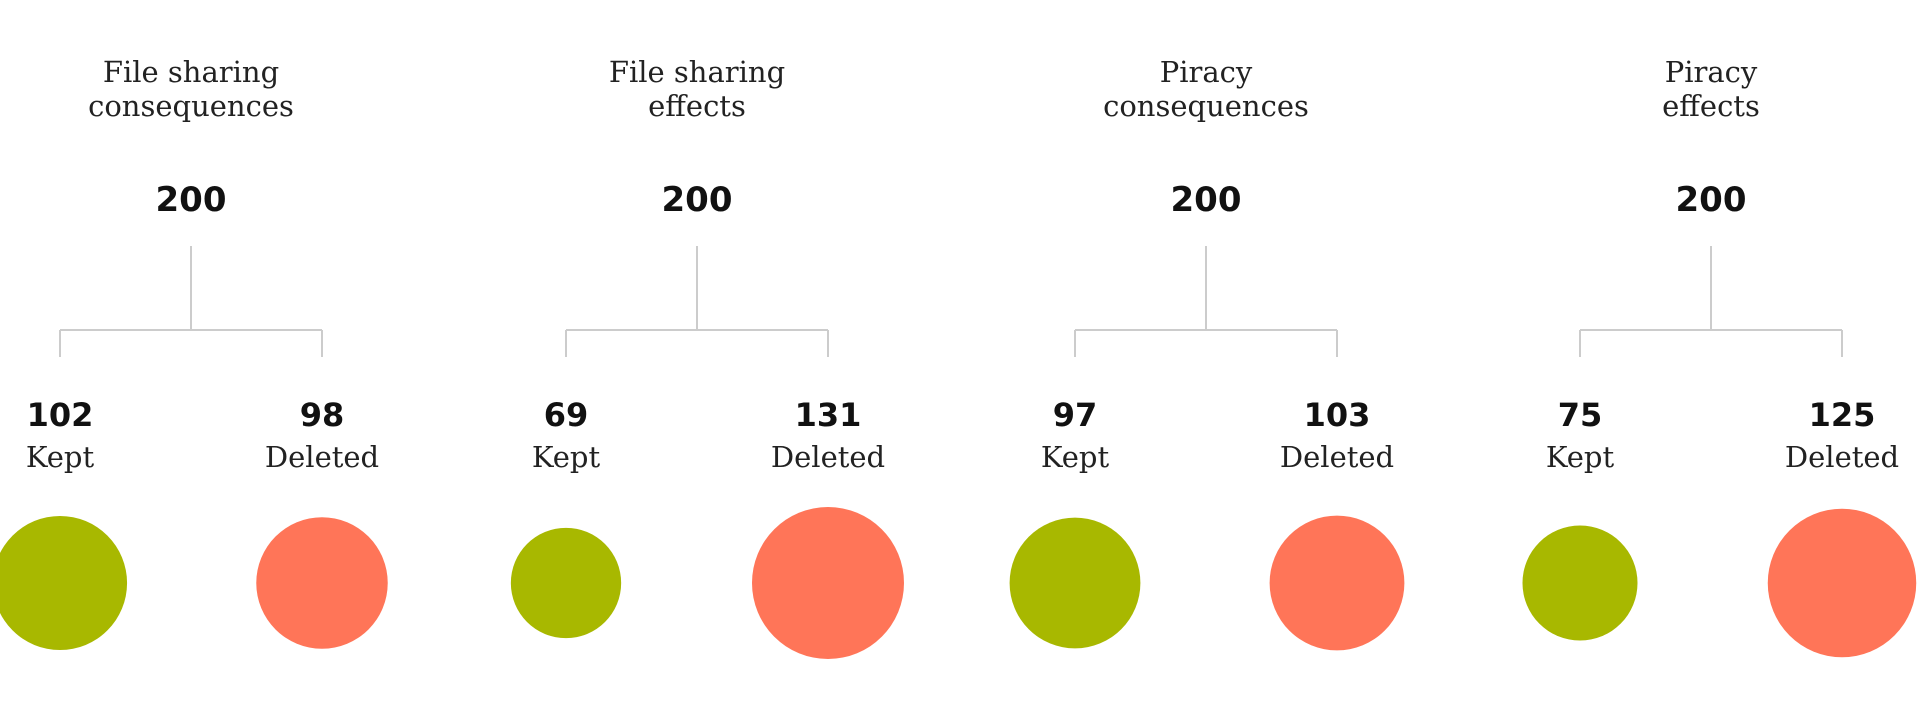 The height and width of the screenshot is (714, 1917). I want to click on deleted-count: 98, so click(322, 415).